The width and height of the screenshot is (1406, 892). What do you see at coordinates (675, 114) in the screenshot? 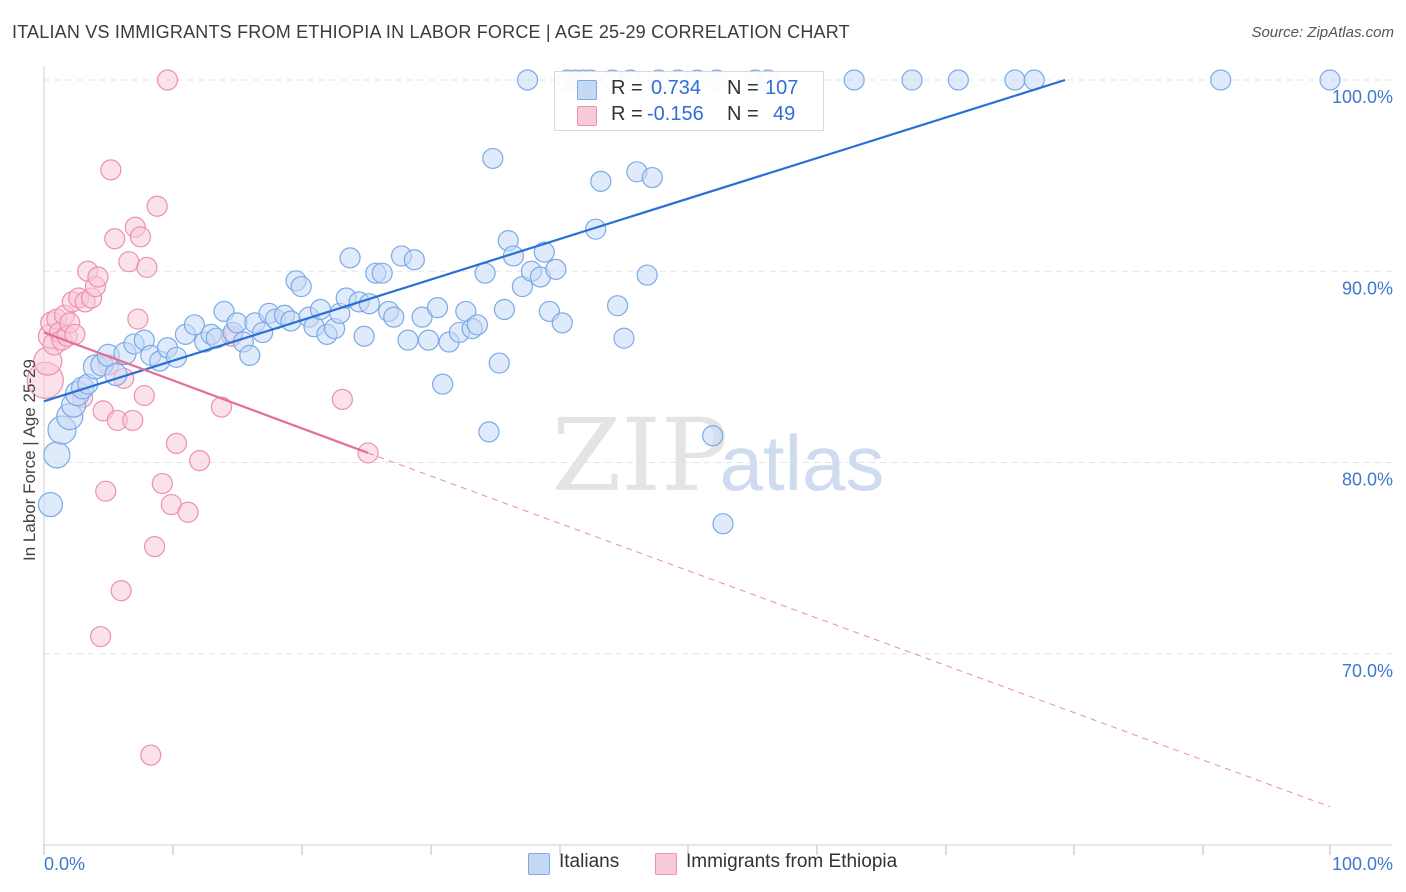
I see `r-value-ethiopia: -0.156` at bounding box center [675, 114].